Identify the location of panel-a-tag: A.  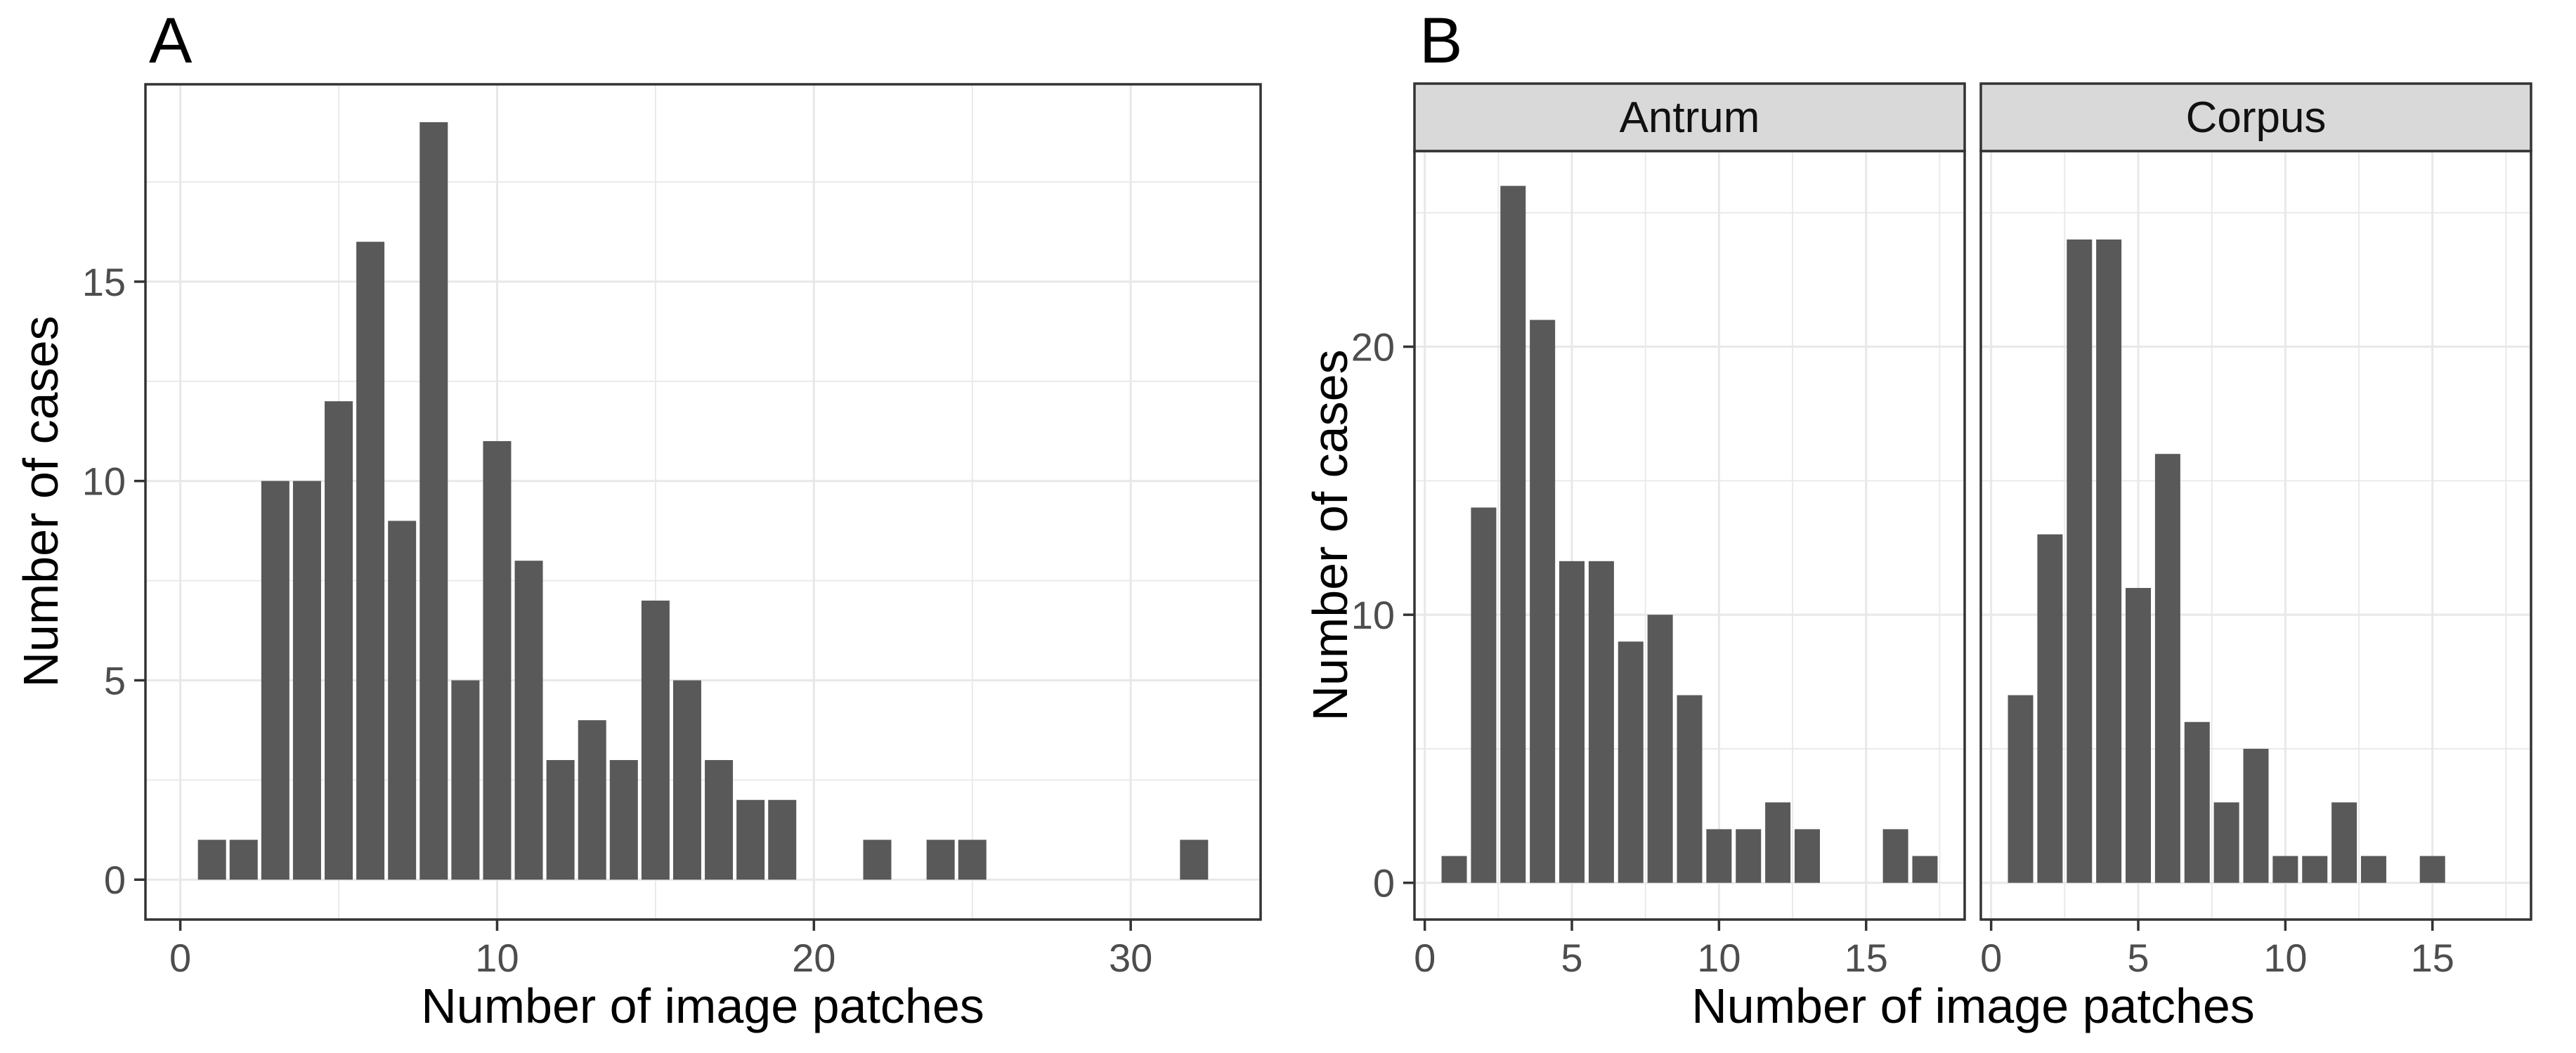
(171, 41).